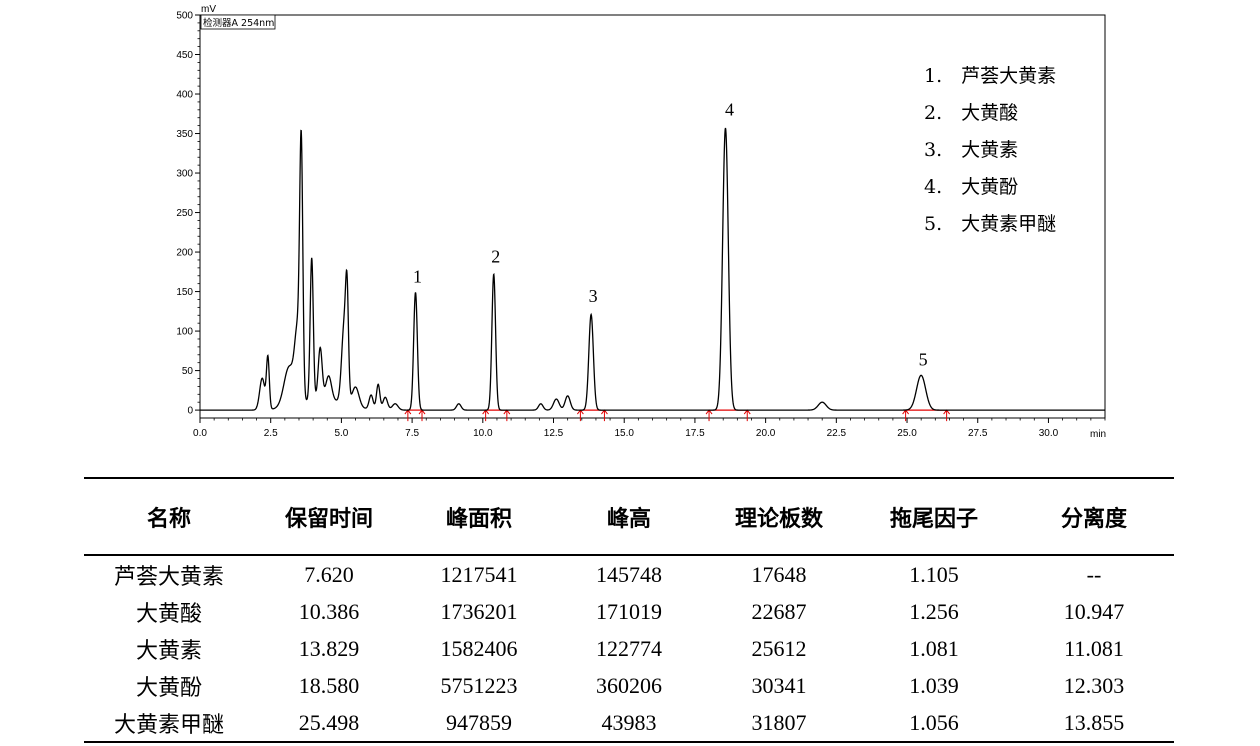  I want to click on cell-name: 大黄素甲醚, so click(169, 723).